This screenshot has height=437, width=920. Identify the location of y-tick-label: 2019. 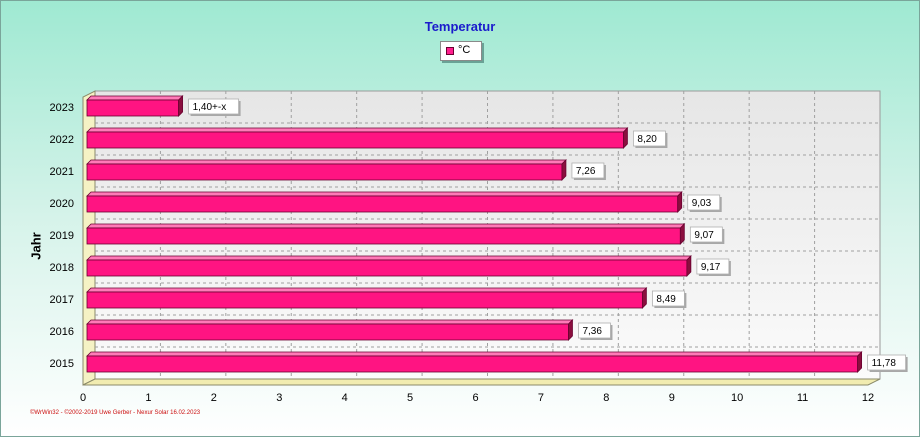
(62, 236).